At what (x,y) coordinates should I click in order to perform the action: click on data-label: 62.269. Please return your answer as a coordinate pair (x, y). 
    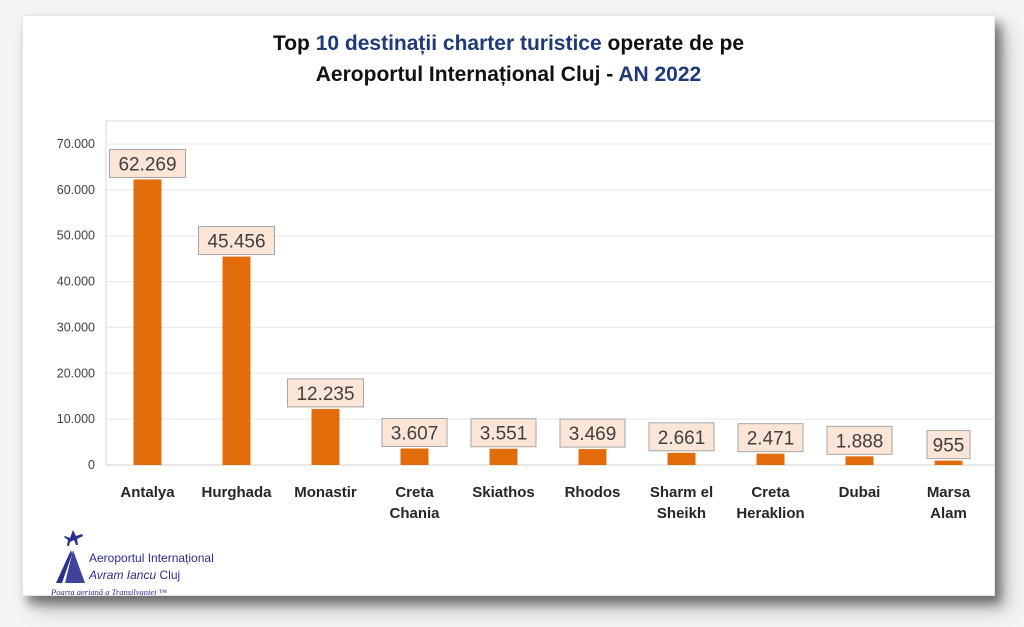
    Looking at the image, I should click on (147, 164).